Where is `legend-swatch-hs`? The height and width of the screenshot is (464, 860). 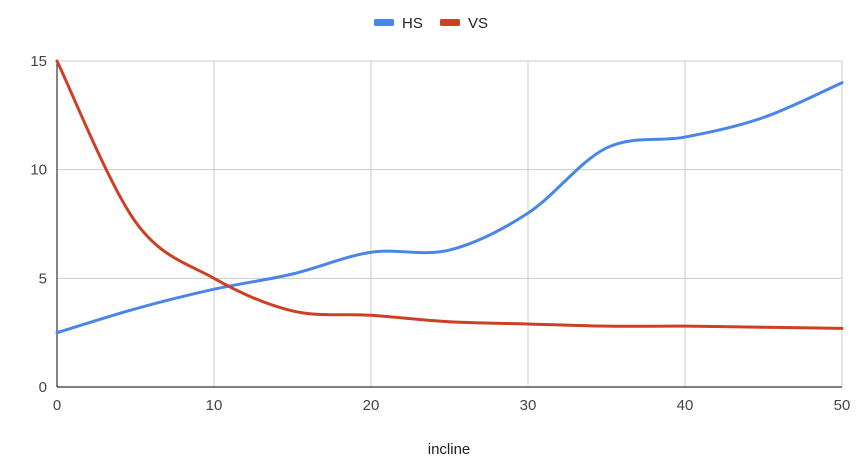
legend-swatch-hs is located at coordinates (384, 22).